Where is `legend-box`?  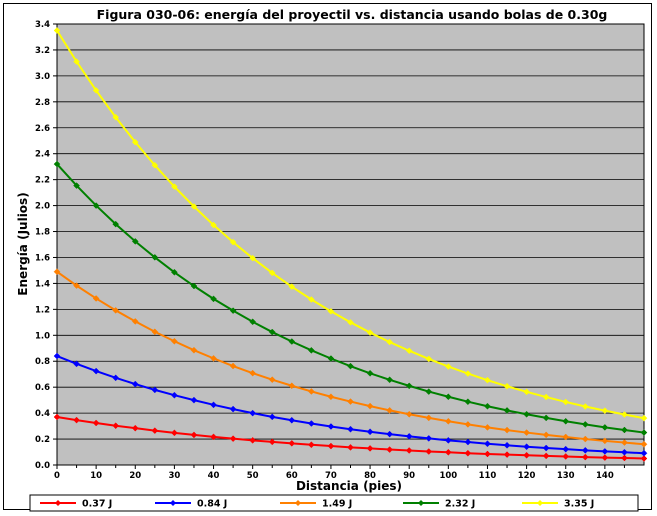
legend-box is located at coordinates (334, 503).